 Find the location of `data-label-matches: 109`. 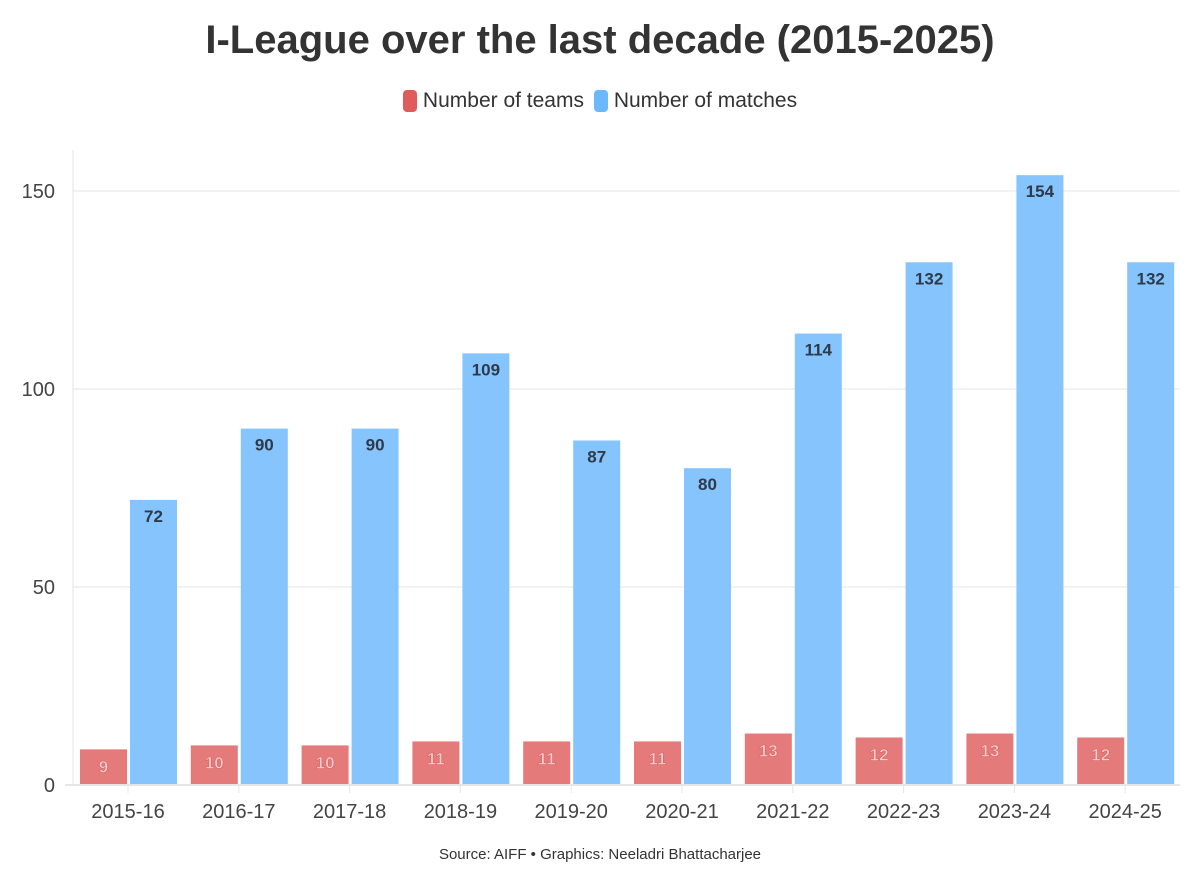

data-label-matches: 109 is located at coordinates (486, 369).